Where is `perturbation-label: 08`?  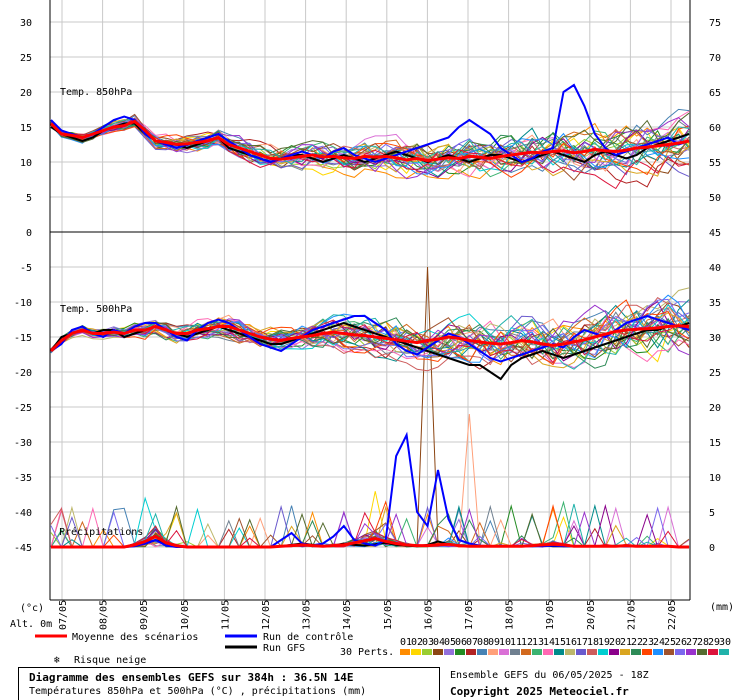
perturbation-label: 08 is located at coordinates (483, 642).